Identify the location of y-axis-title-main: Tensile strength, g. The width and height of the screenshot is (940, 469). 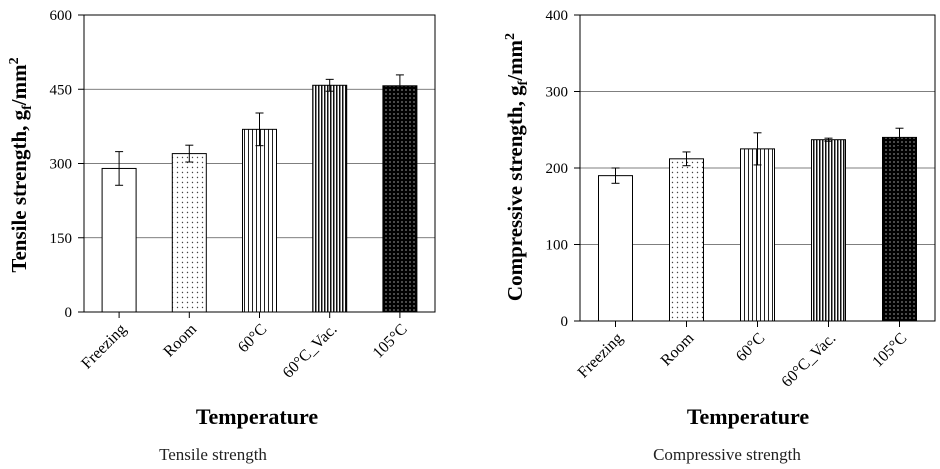
(19, 190).